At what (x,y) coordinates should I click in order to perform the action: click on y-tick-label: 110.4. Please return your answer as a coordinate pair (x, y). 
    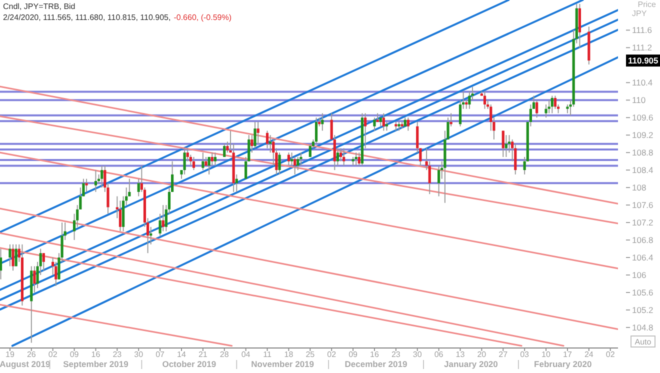
    Looking at the image, I should click on (642, 83).